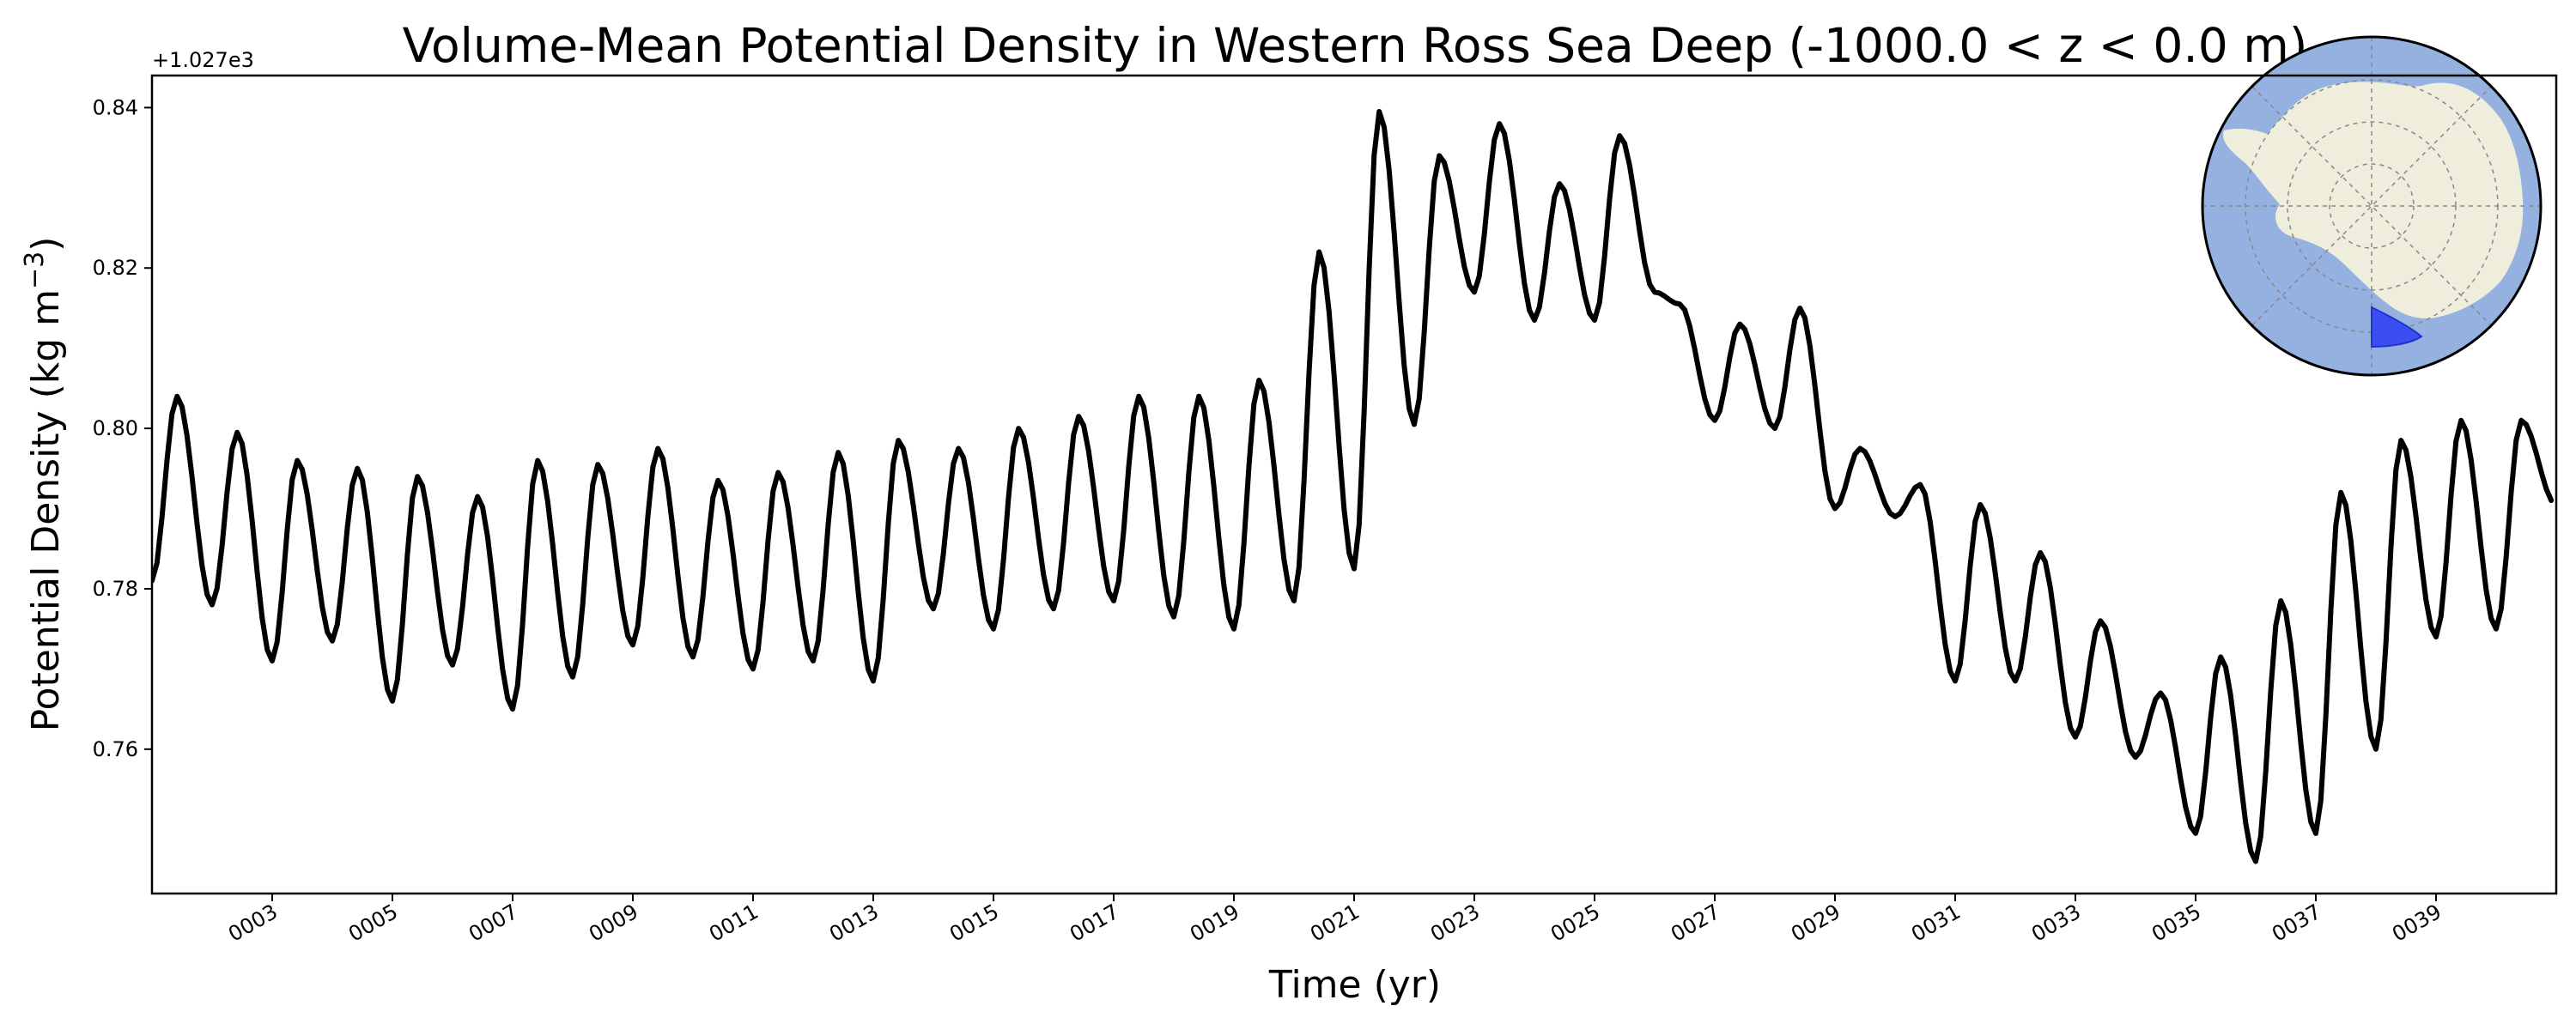  Describe the element at coordinates (974, 923) in the screenshot. I see `x-tick-label: 0015` at that location.